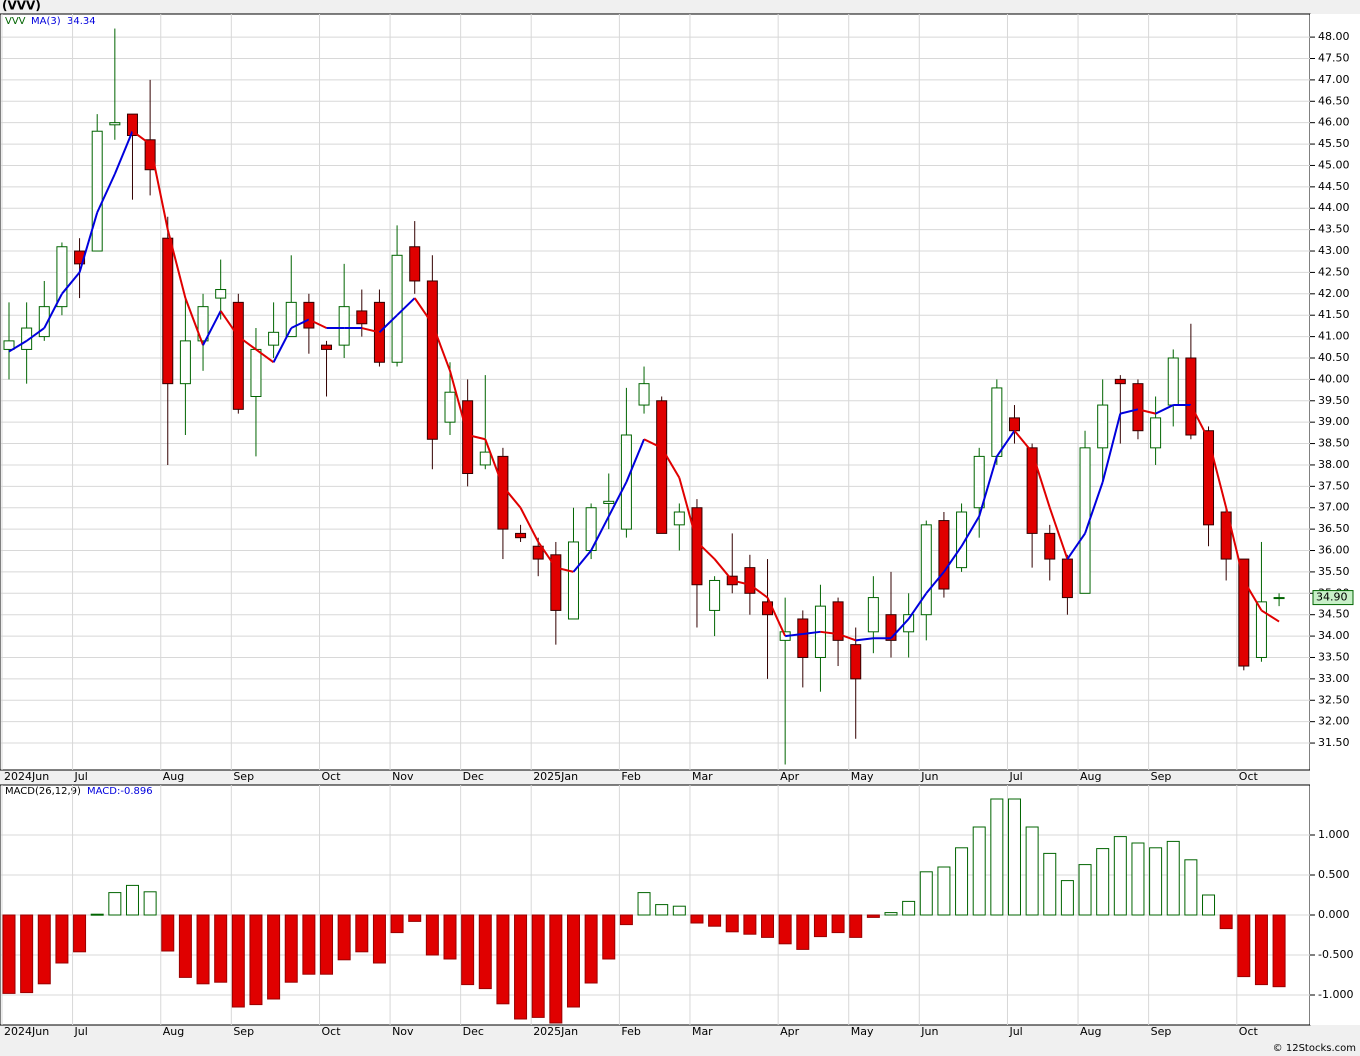 This screenshot has height=1056, width=1360. Describe the element at coordinates (1334, 79) in the screenshot. I see `y-tick-label: 47.00` at that location.